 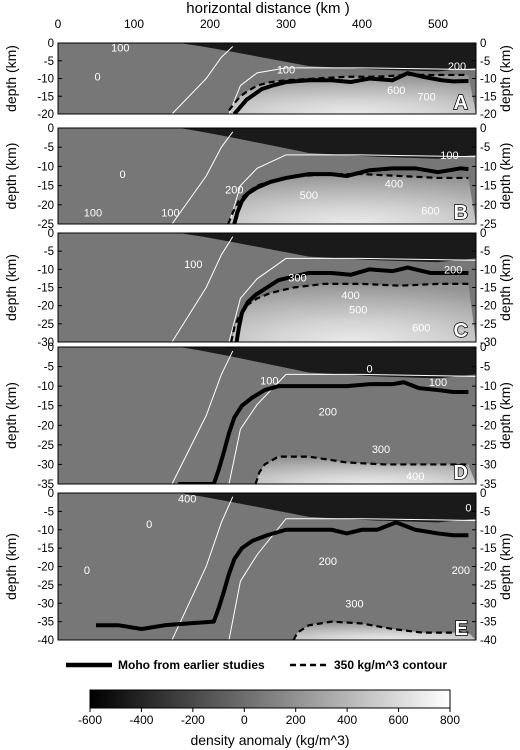 I want to click on colorbar-tick-label: -600, so click(x=90, y=720).